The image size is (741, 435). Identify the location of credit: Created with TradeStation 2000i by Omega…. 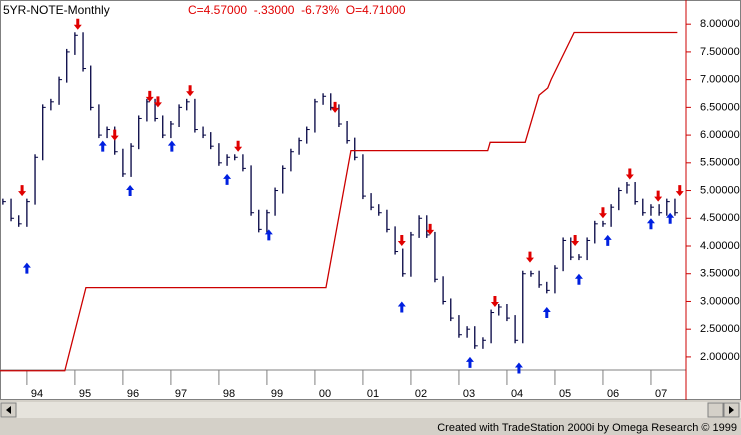
(587, 428).